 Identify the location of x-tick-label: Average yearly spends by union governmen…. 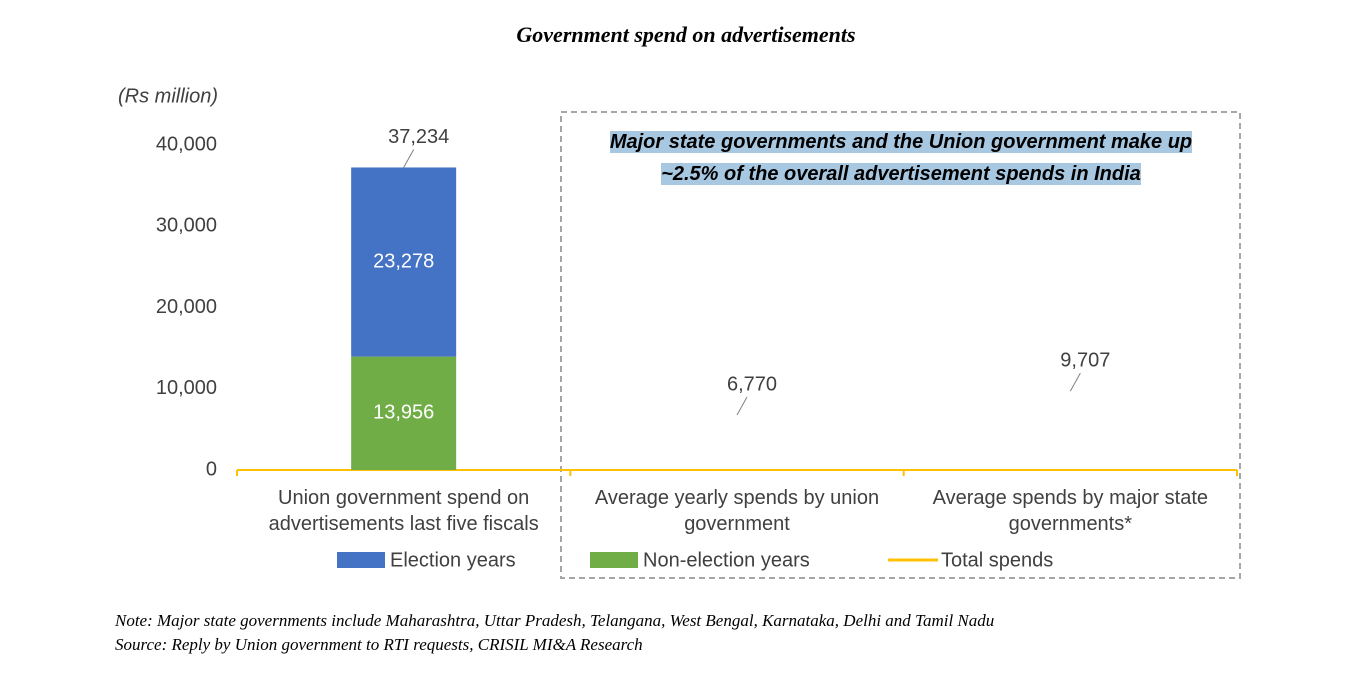
(737, 511).